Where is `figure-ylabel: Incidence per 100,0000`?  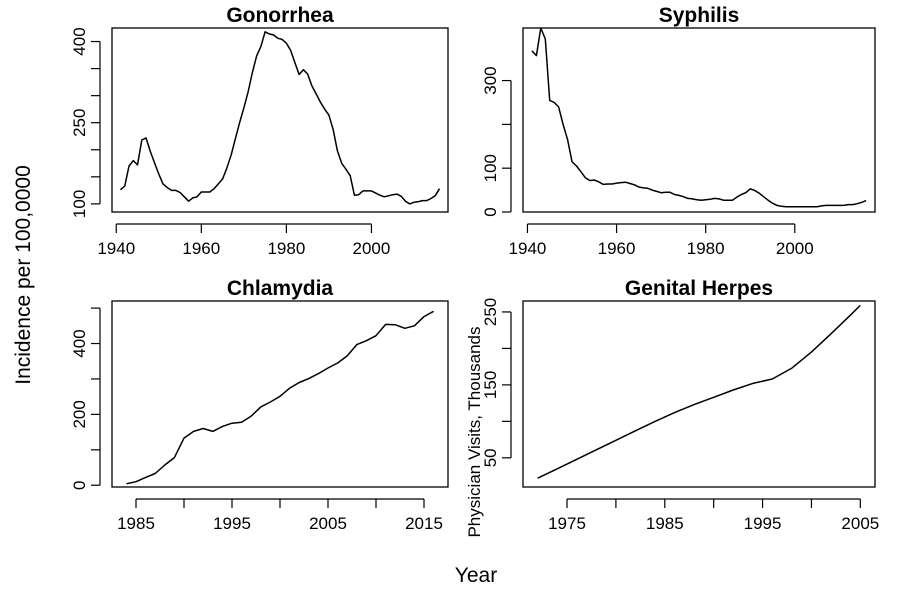
figure-ylabel: Incidence per 100,0000 is located at coordinates (23, 275).